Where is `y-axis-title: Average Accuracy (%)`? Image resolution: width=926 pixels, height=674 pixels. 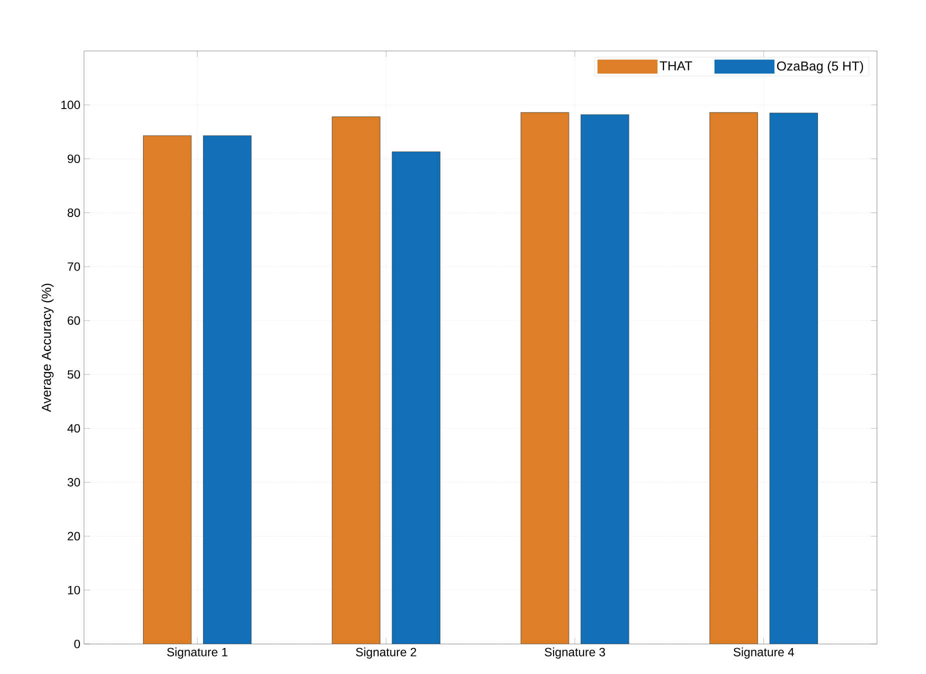 y-axis-title: Average Accuracy (%) is located at coordinates (47, 348).